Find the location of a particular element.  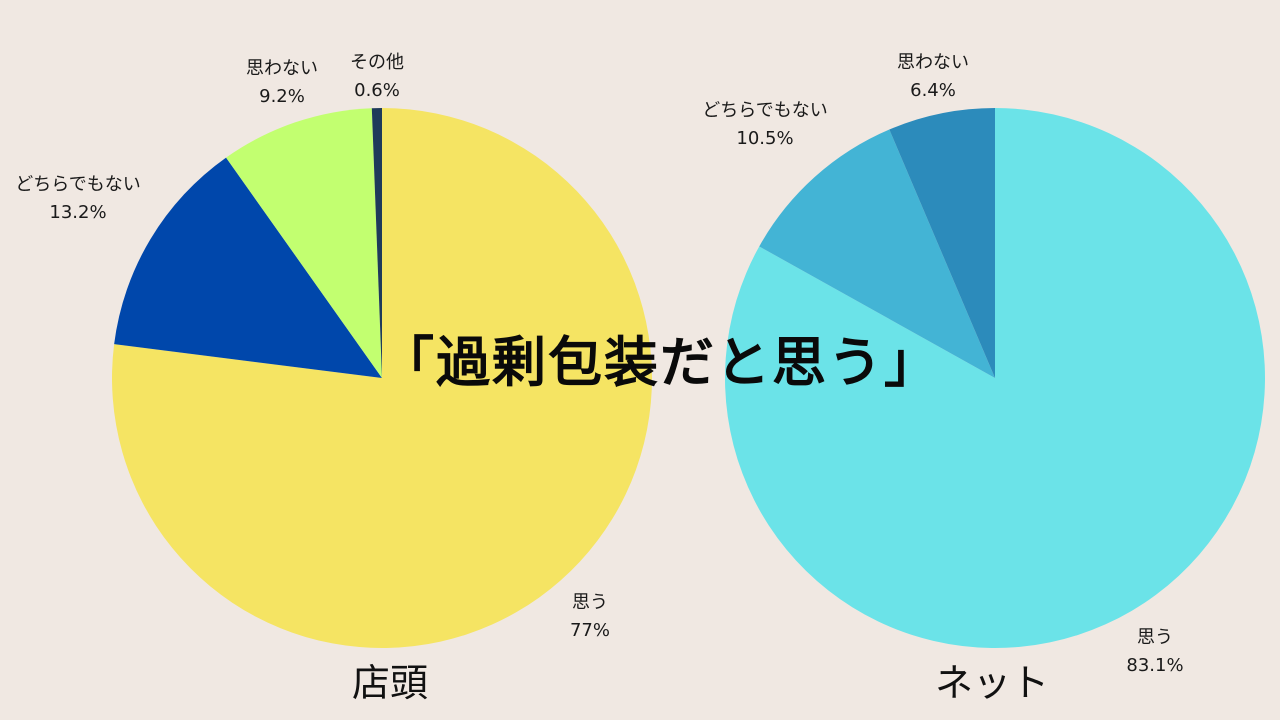

net-chart-caption: ネット is located at coordinates (991, 683).